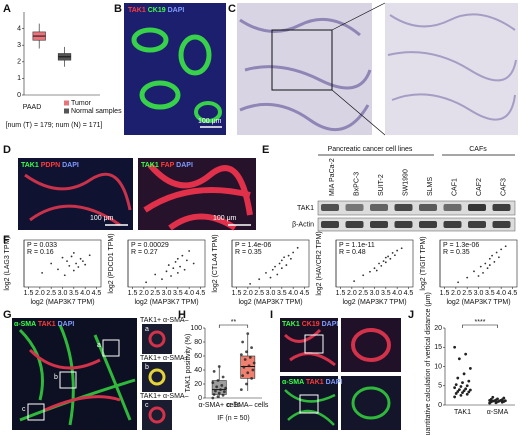 This screenshot has height=435, width=520. Describe the element at coordinates (201, 293) in the screenshot. I see `x-tick-label: 4.5` at that location.